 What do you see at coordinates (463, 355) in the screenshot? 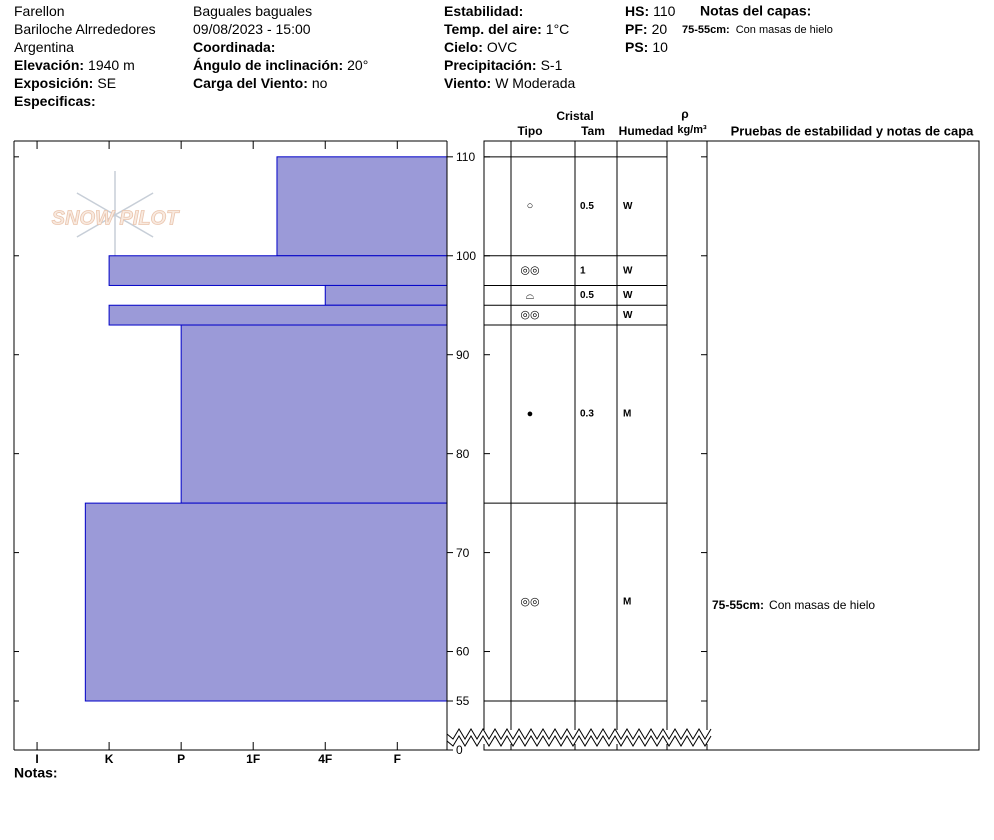
I see `y-tick-label: 90` at bounding box center [463, 355].